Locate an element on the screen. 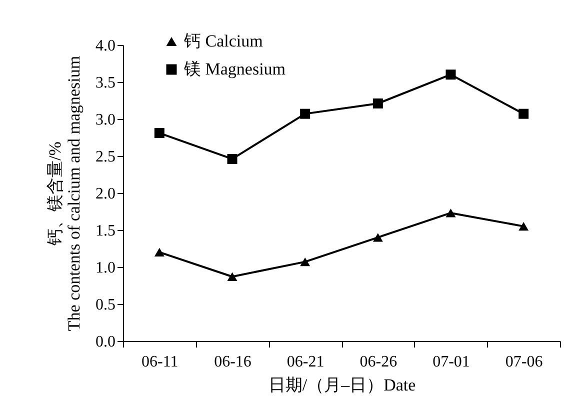 The image size is (564, 411). legend-label: 钙 Calcium is located at coordinates (223, 41).